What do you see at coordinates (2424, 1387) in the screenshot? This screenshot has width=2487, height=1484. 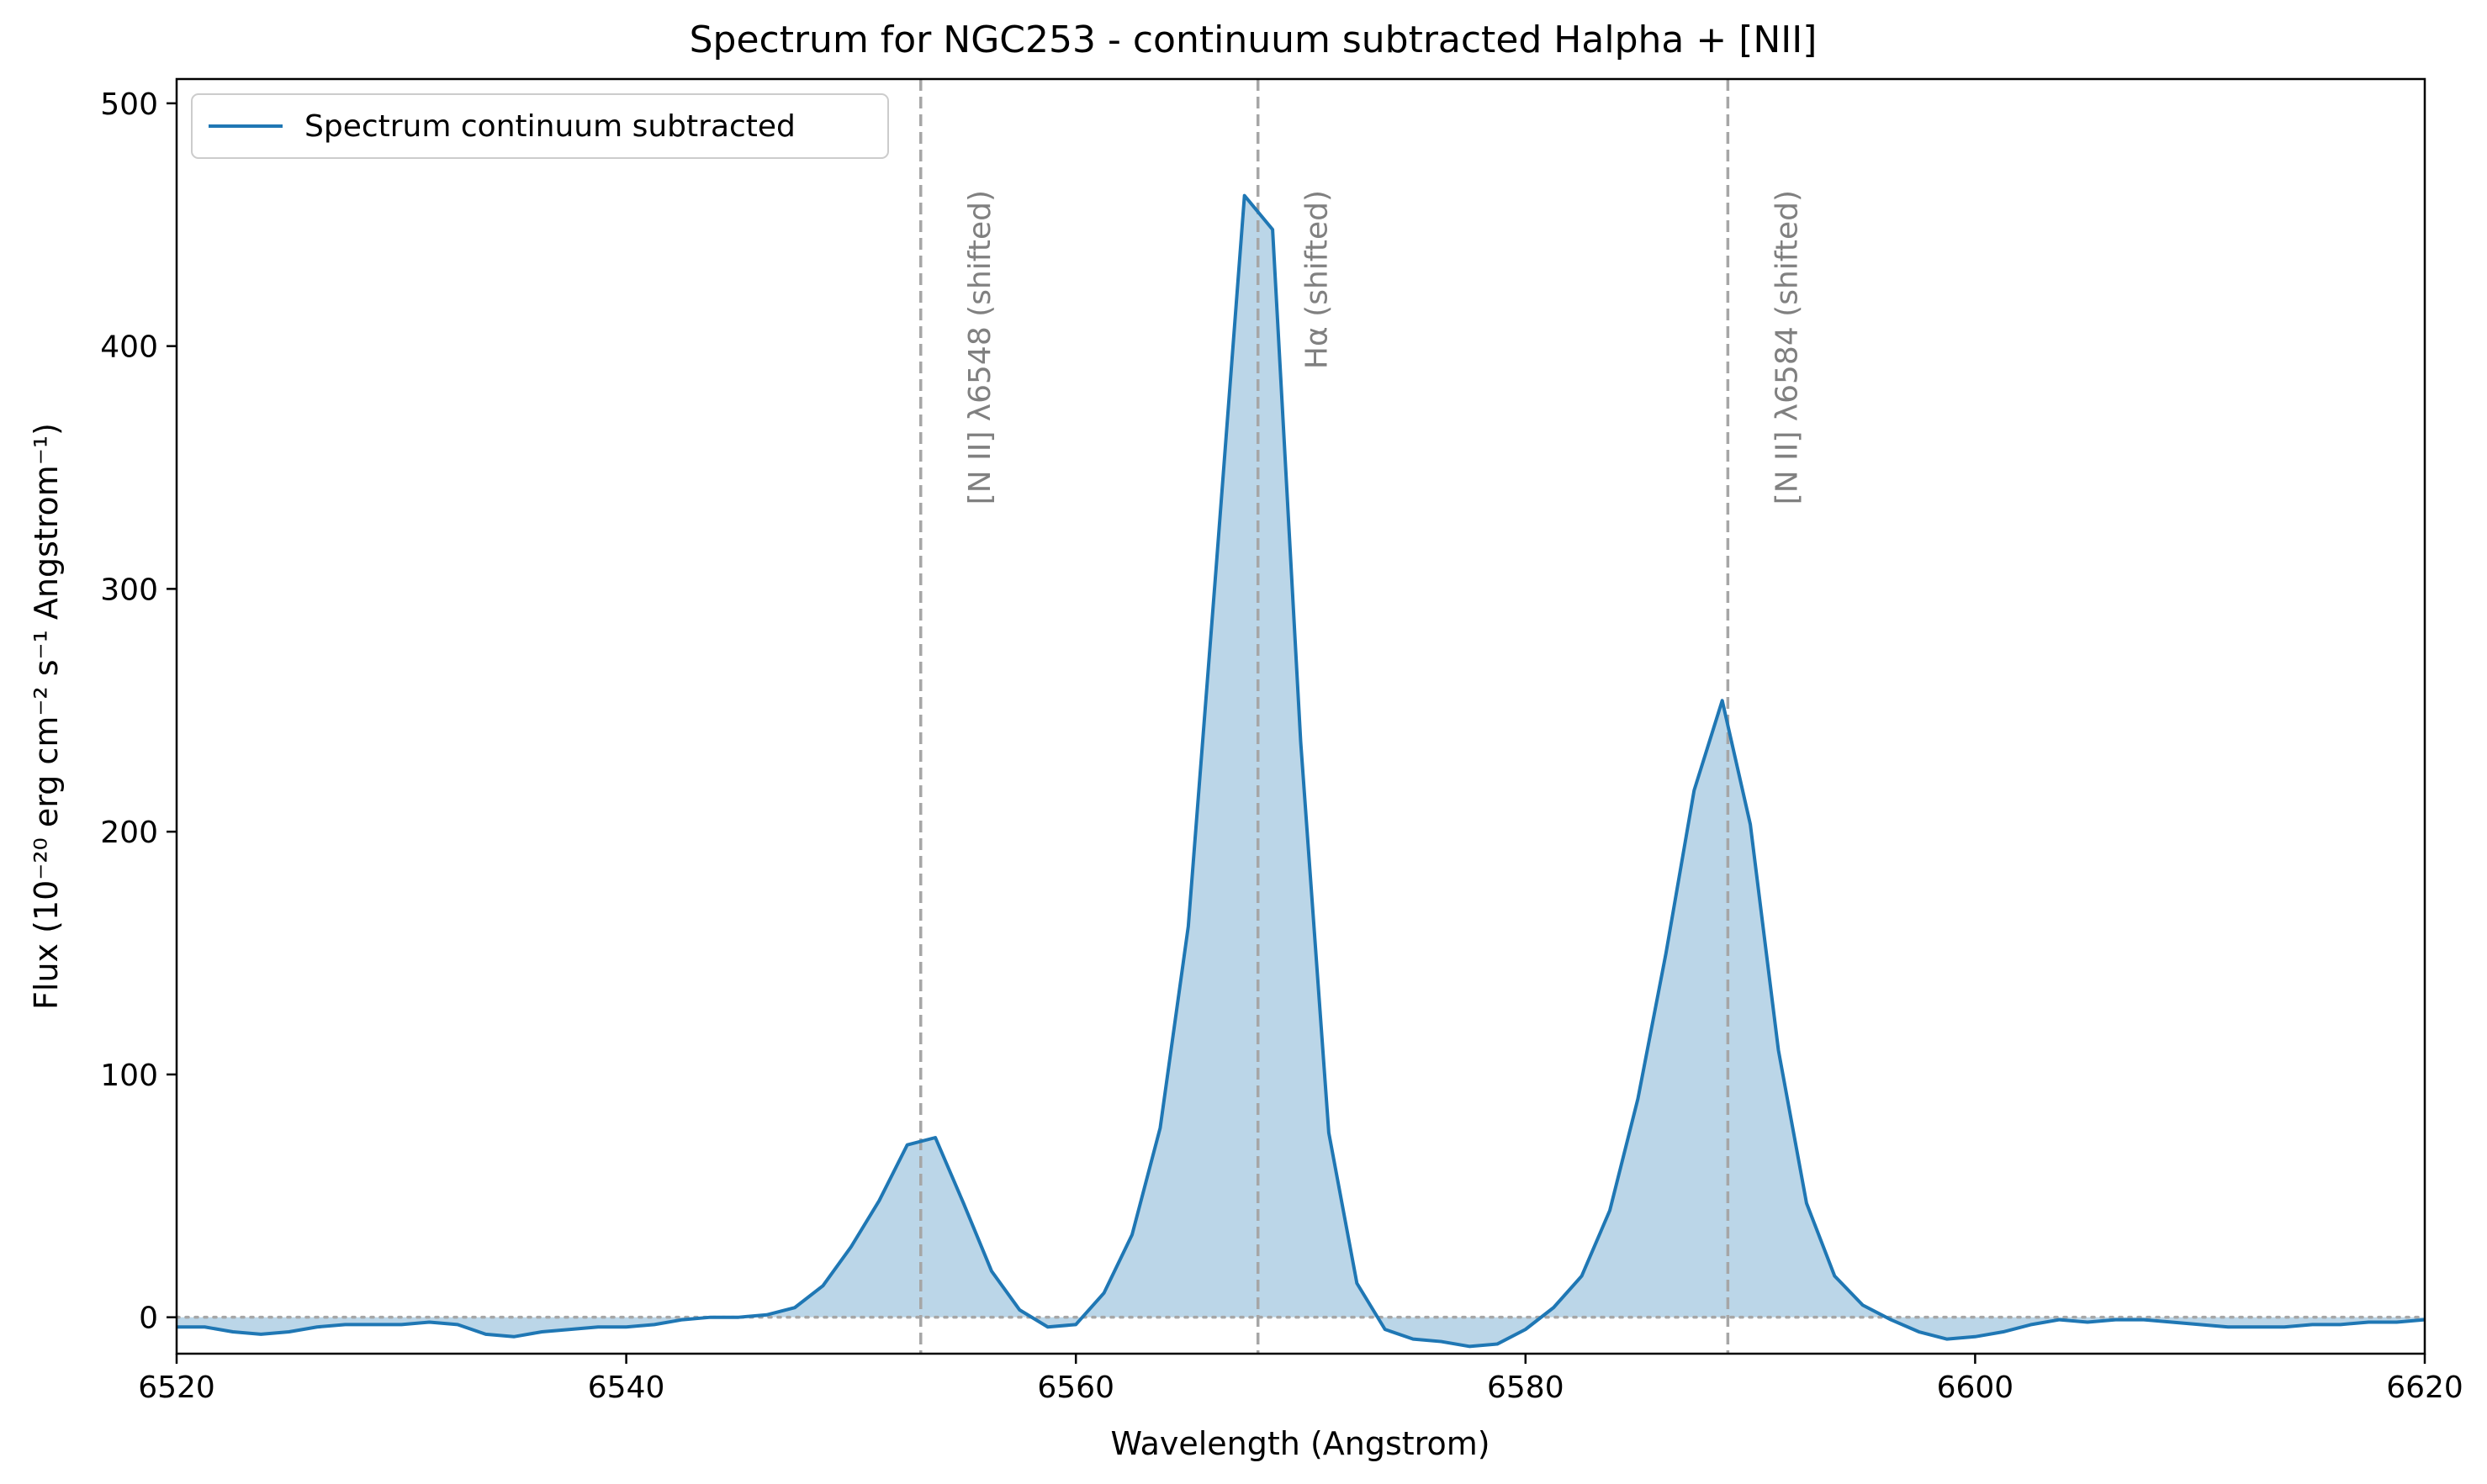 I see `x-tick-label-6620: 6620` at bounding box center [2424, 1387].